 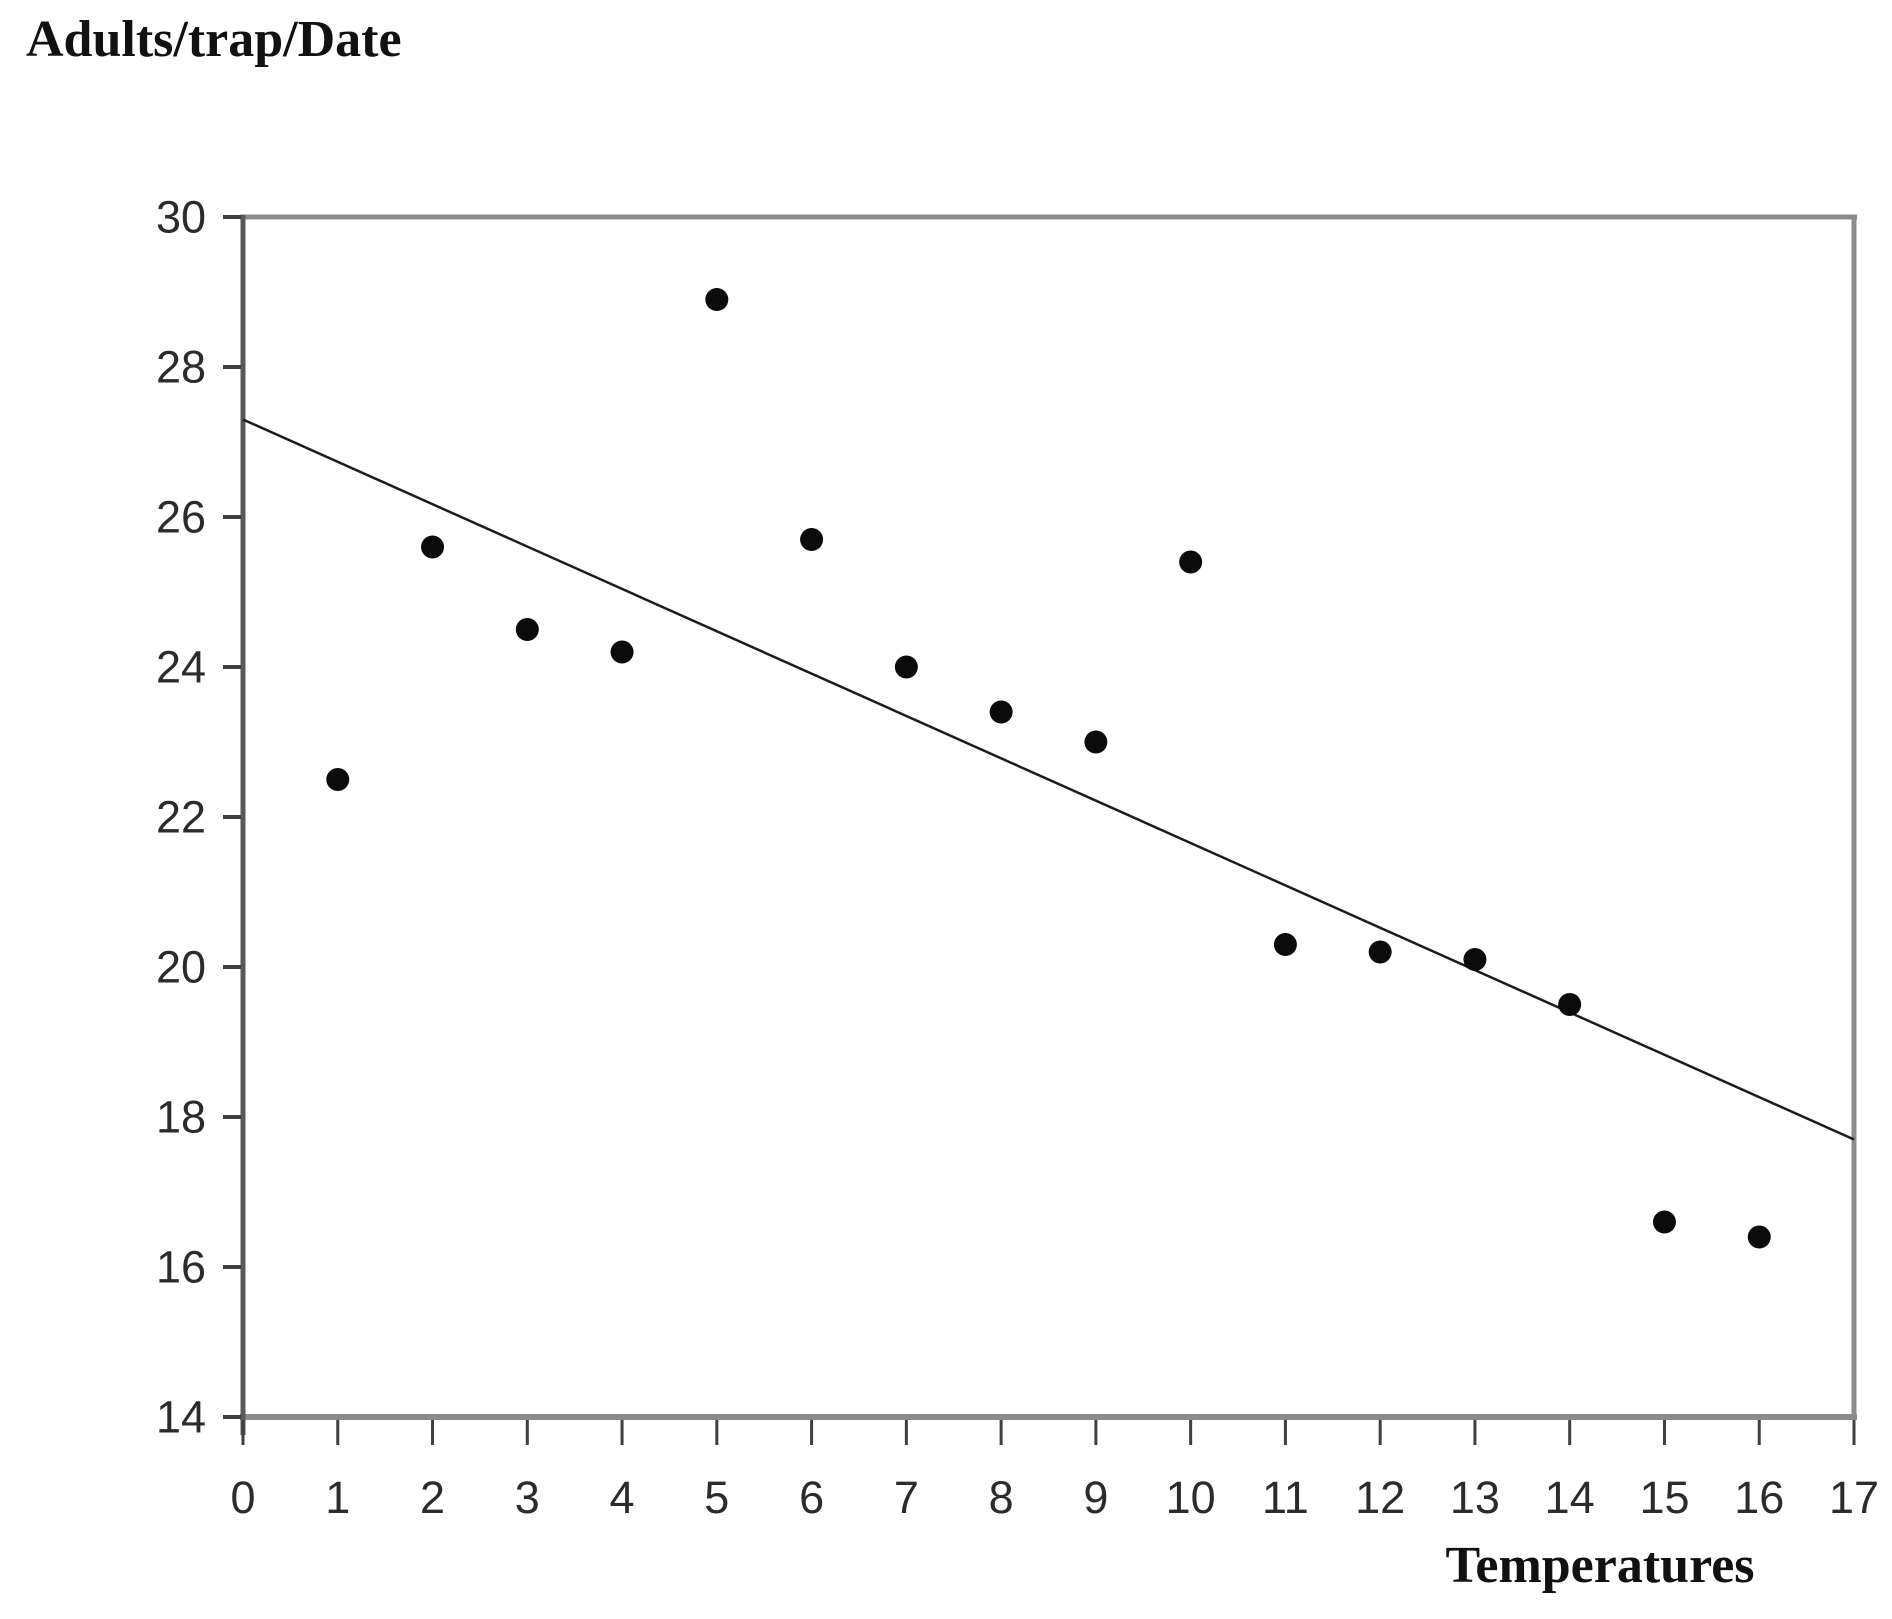 What do you see at coordinates (1475, 1497) in the screenshot?
I see `x-tick-label: 13` at bounding box center [1475, 1497].